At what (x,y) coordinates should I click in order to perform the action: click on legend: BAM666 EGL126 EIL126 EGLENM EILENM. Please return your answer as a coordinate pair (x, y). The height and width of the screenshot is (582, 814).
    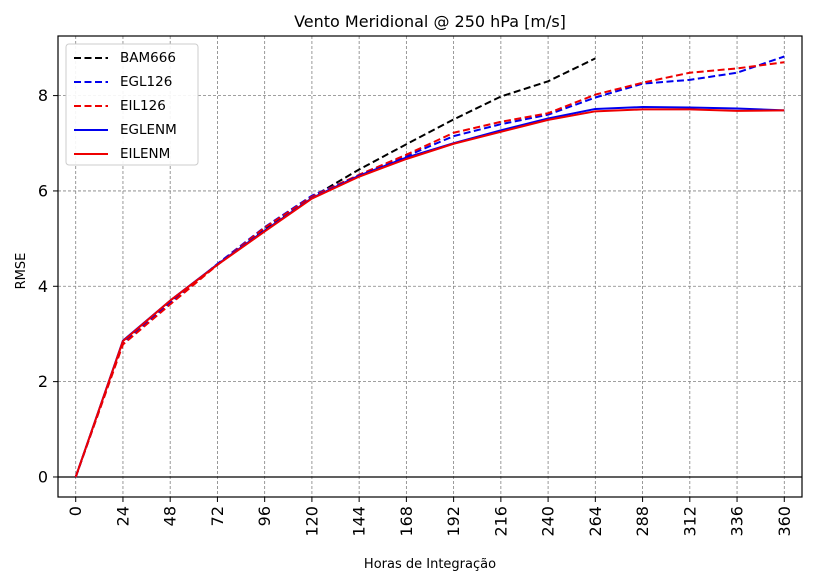
    Looking at the image, I should click on (132, 104).